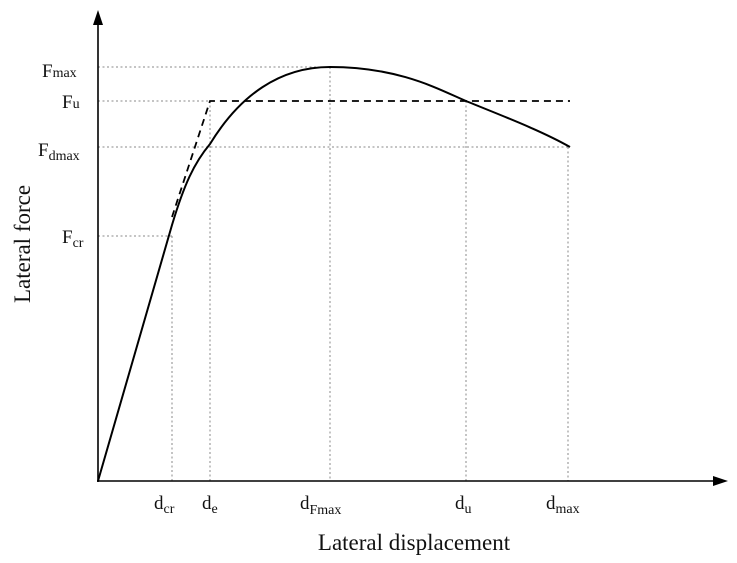  Describe the element at coordinates (98, 17) in the screenshot. I see `y-axis-arrowhead` at that location.